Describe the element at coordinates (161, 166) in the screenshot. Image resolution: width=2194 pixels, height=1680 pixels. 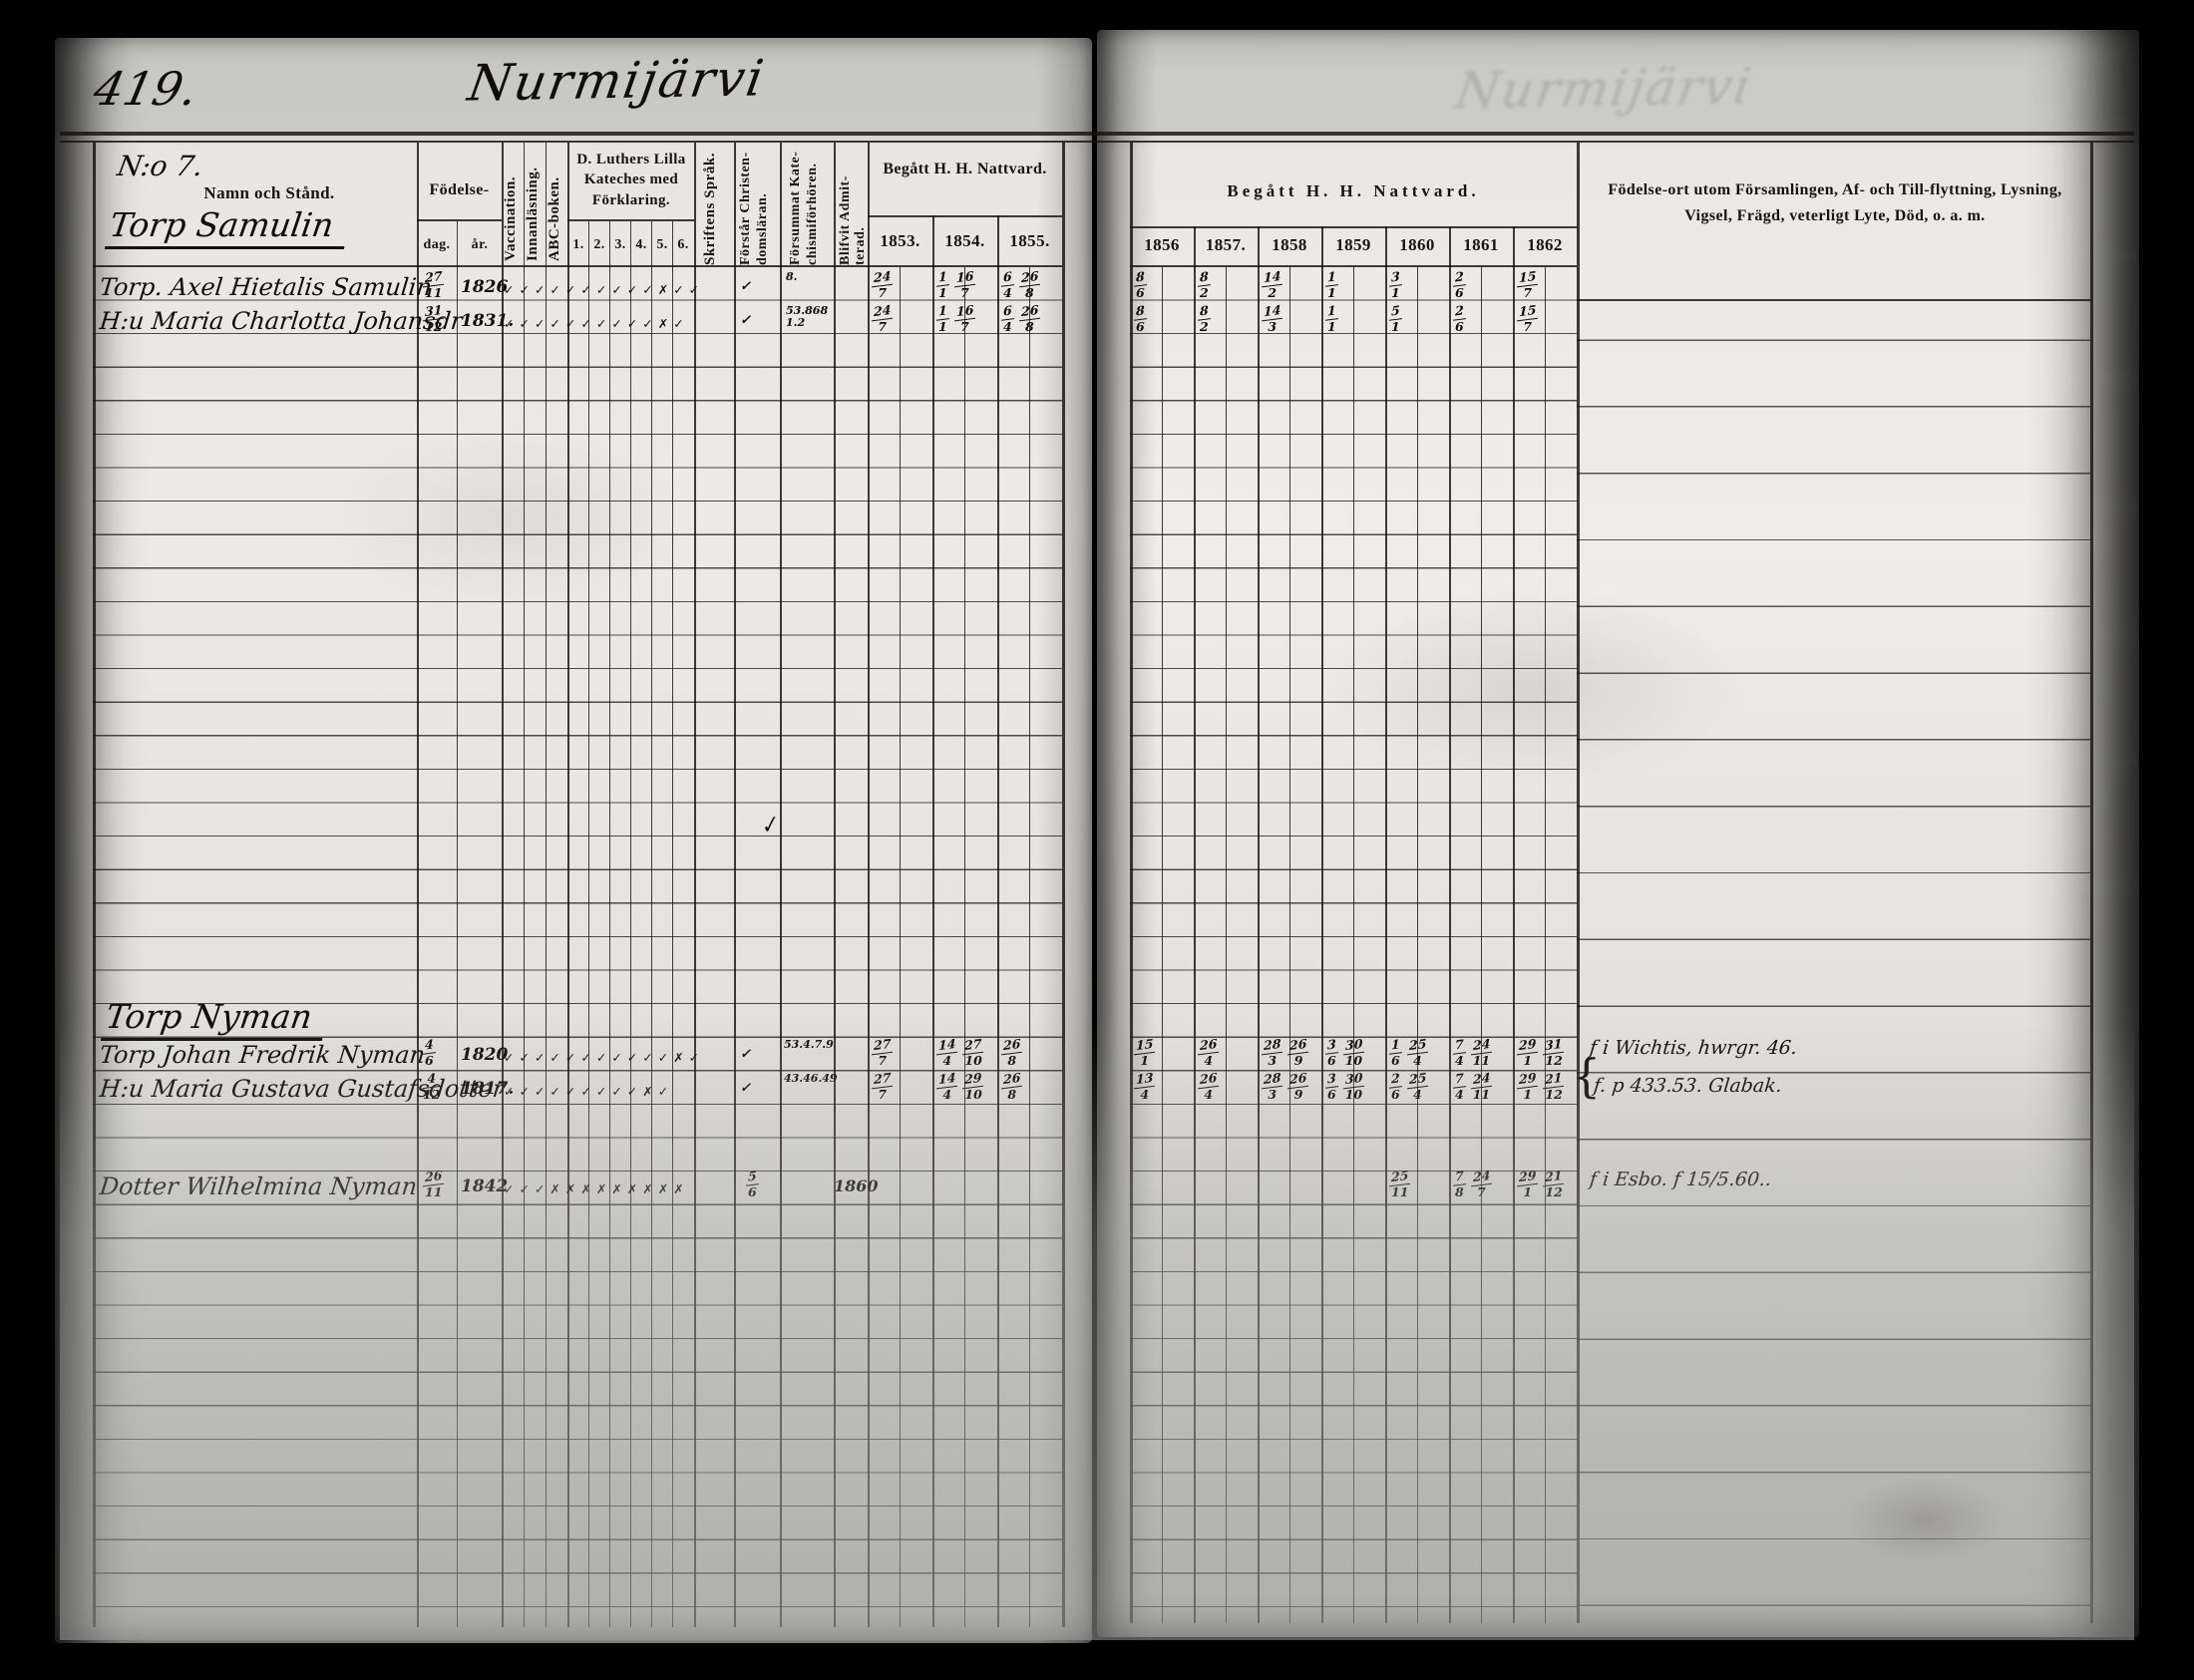
I see `household-number: N:o 7.` at that location.